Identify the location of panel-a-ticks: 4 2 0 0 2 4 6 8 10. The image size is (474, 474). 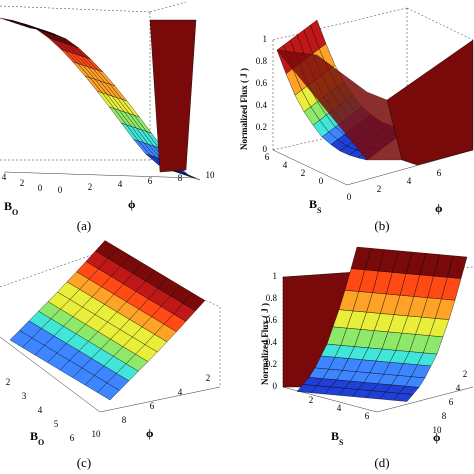
(108, 182).